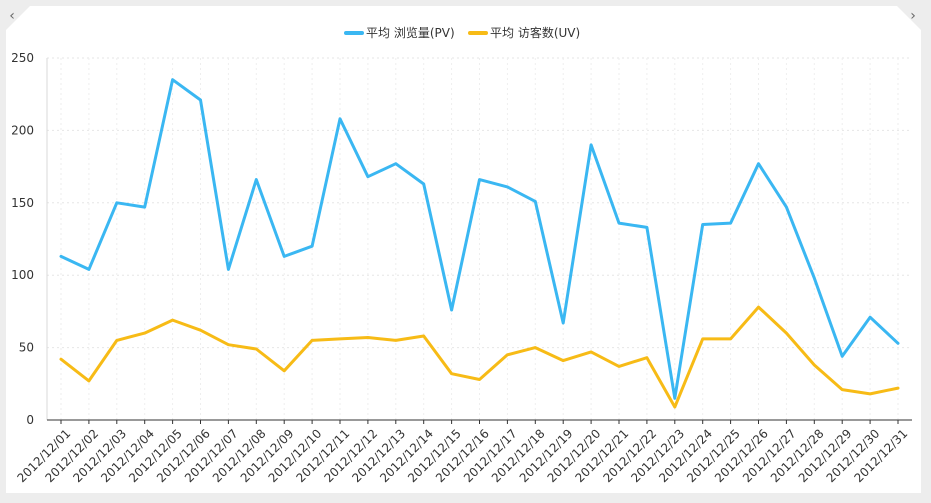  I want to click on y-tick-label: 0, so click(30, 420).